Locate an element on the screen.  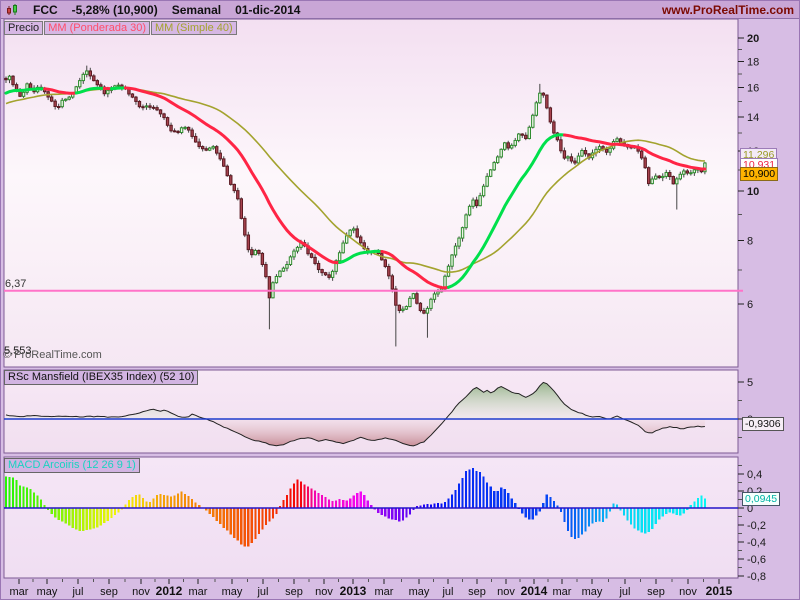
symbol-label: FCC is located at coordinates (45, 9).